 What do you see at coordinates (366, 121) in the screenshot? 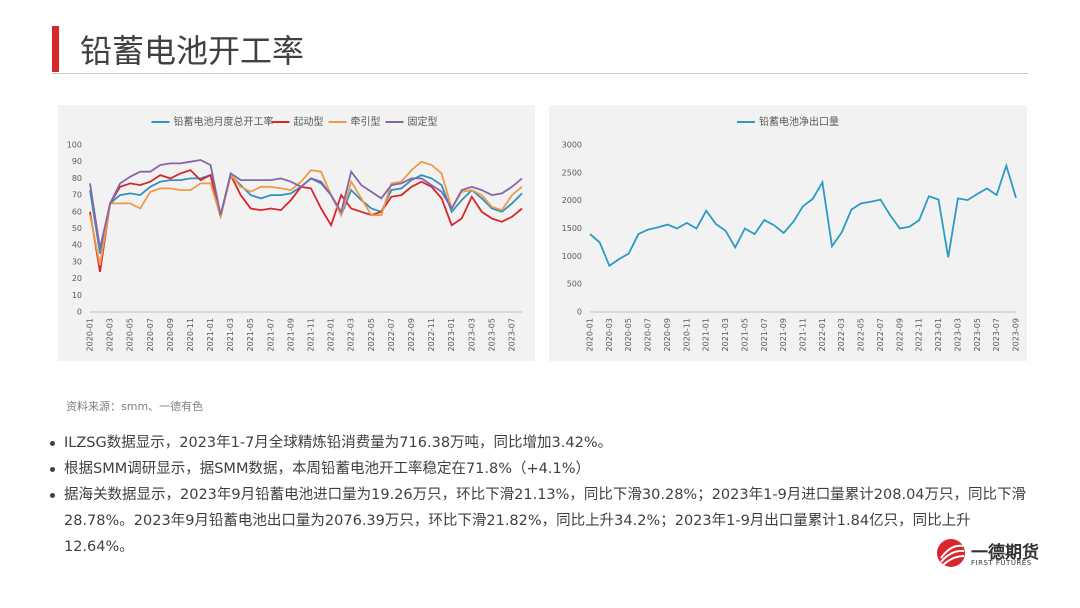
I see `legend-label: 牵引型` at bounding box center [366, 121].